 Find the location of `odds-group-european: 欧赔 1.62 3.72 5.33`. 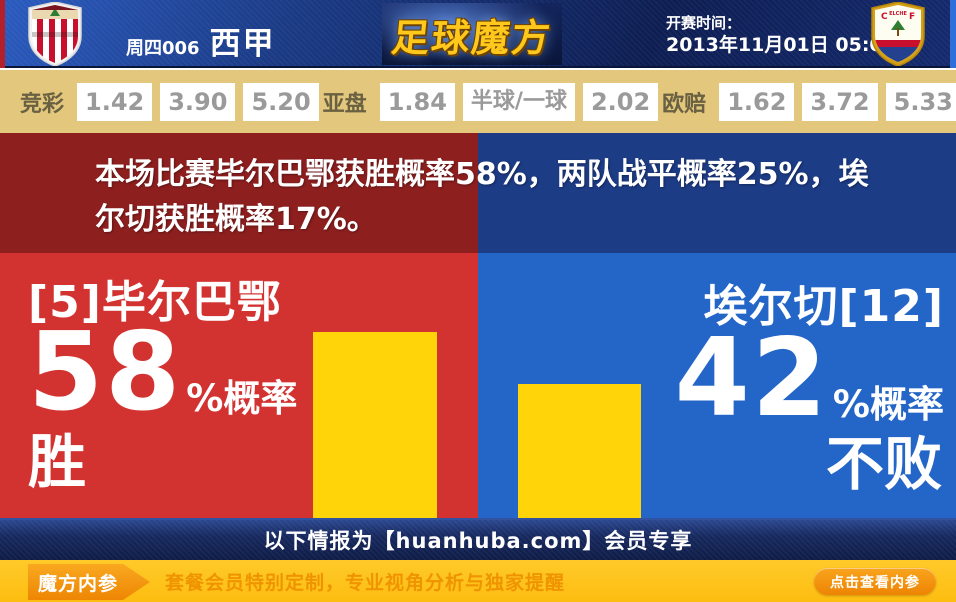

odds-group-european: 欧赔 1.62 3.72 5.33 is located at coordinates (809, 101).